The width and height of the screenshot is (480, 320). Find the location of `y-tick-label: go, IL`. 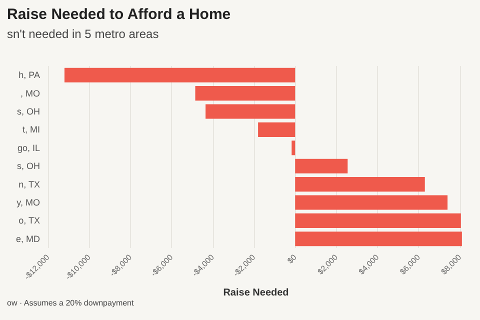

y-tick-label: go, IL is located at coordinates (28, 147).